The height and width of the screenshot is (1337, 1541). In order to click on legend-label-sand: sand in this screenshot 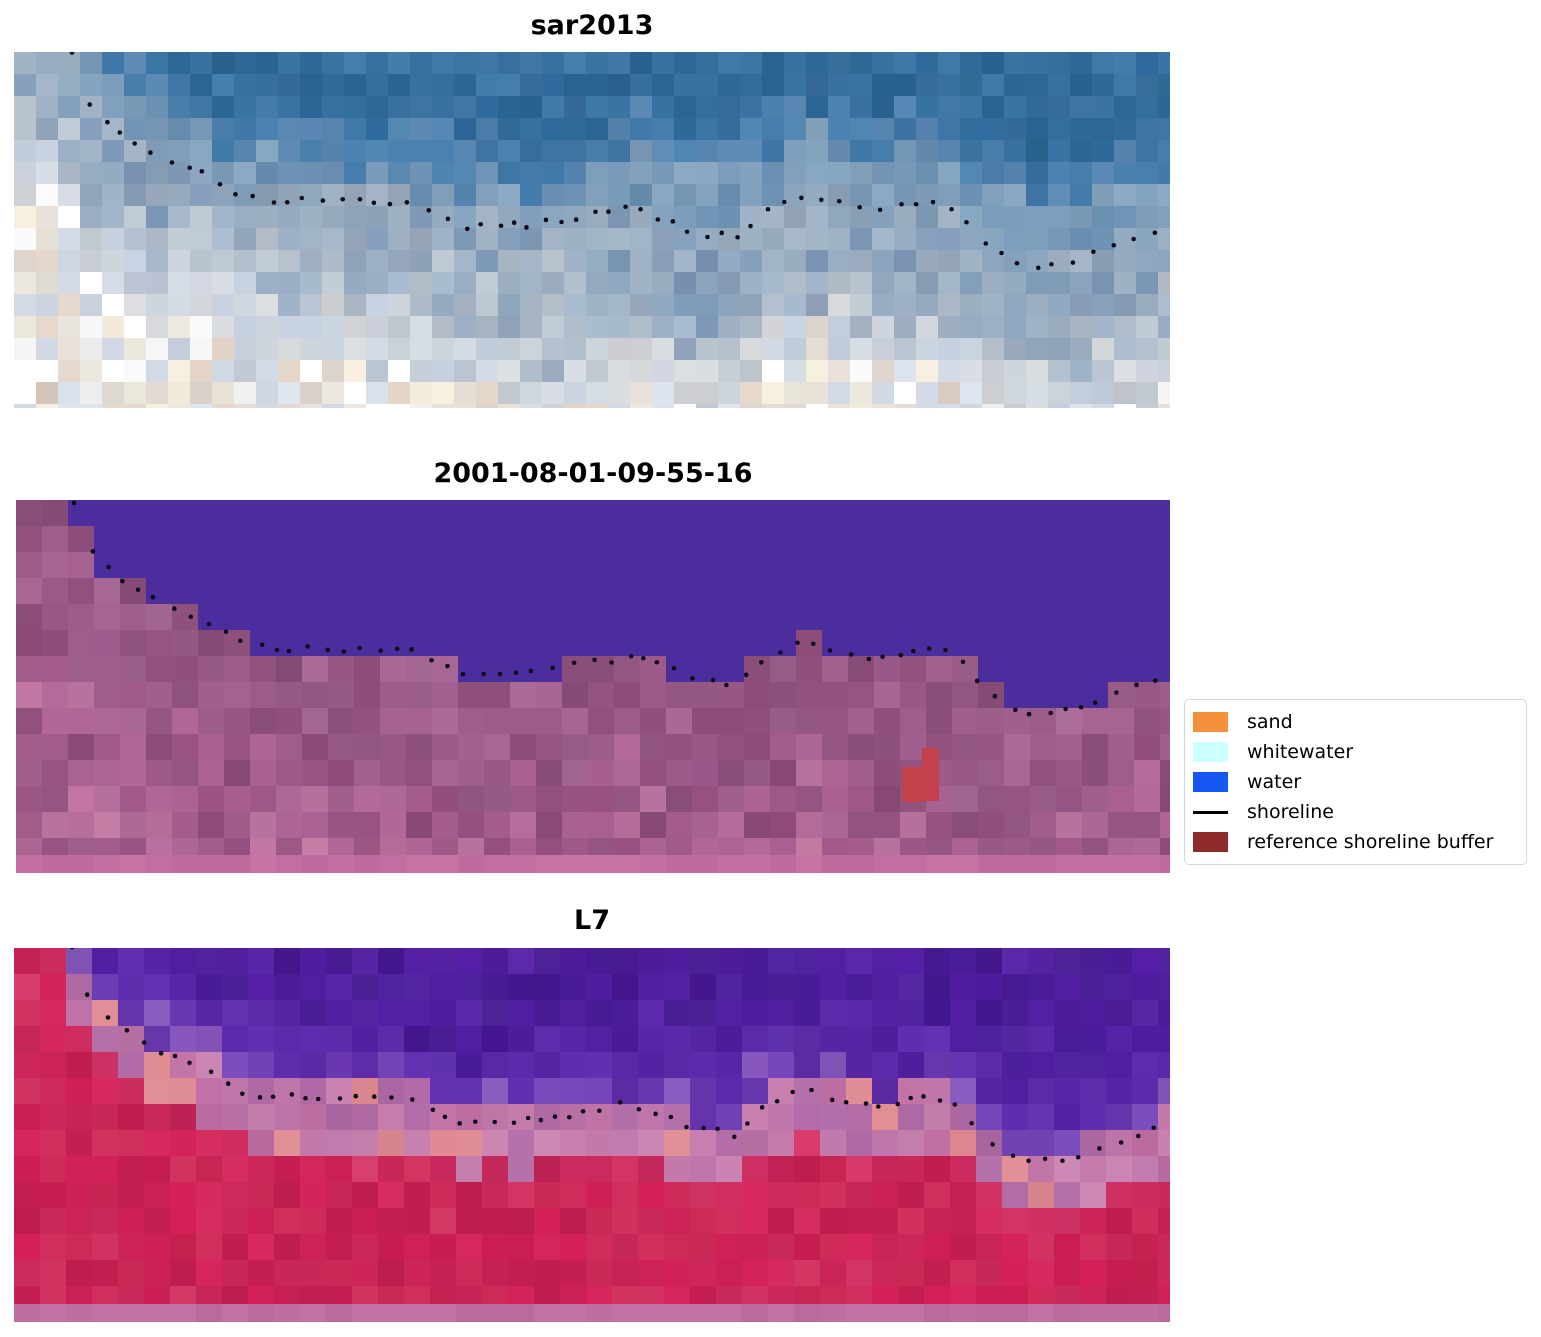, I will do `click(1270, 722)`.